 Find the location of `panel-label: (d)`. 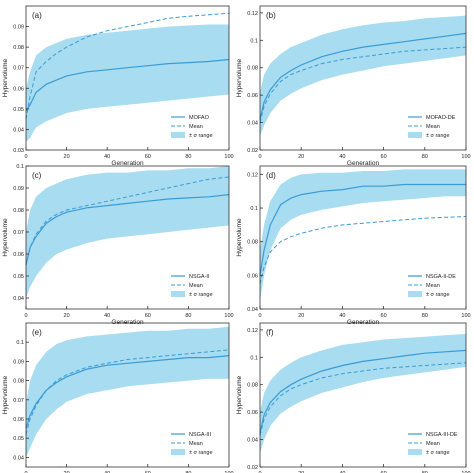

panel-label: (d) is located at coordinates (271, 175).